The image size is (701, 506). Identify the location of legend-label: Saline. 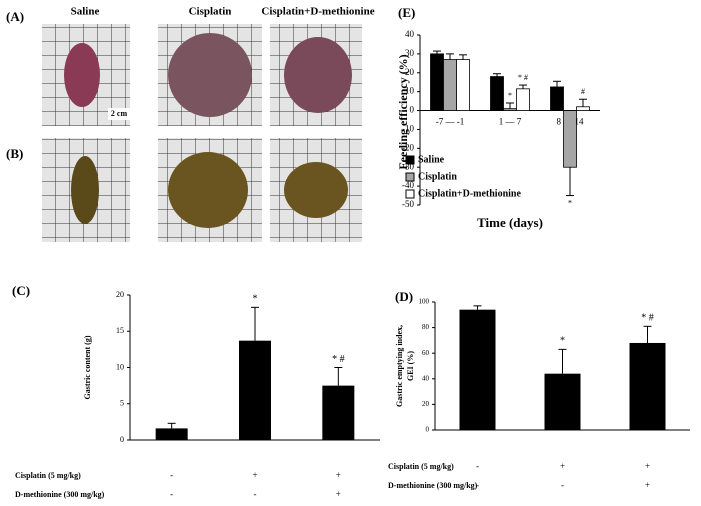
(431, 159).